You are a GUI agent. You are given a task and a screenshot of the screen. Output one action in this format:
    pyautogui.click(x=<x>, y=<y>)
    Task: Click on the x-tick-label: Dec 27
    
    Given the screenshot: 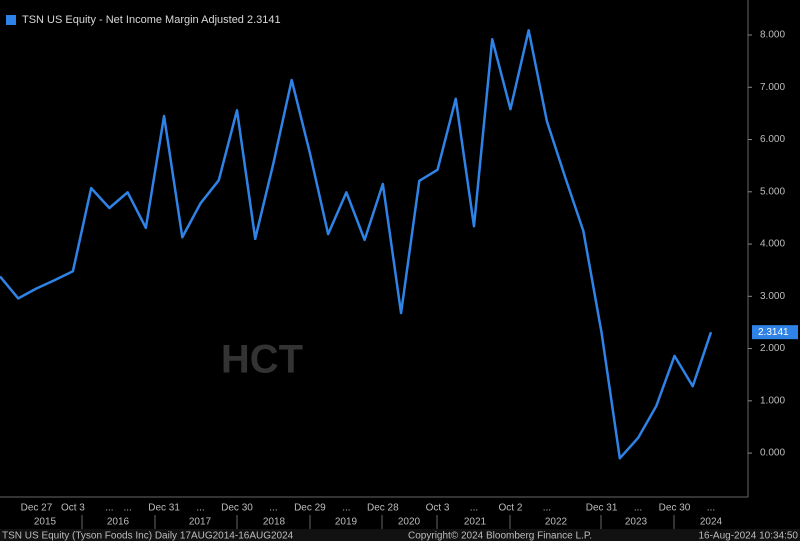 What is the action you would take?
    pyautogui.click(x=37, y=508)
    